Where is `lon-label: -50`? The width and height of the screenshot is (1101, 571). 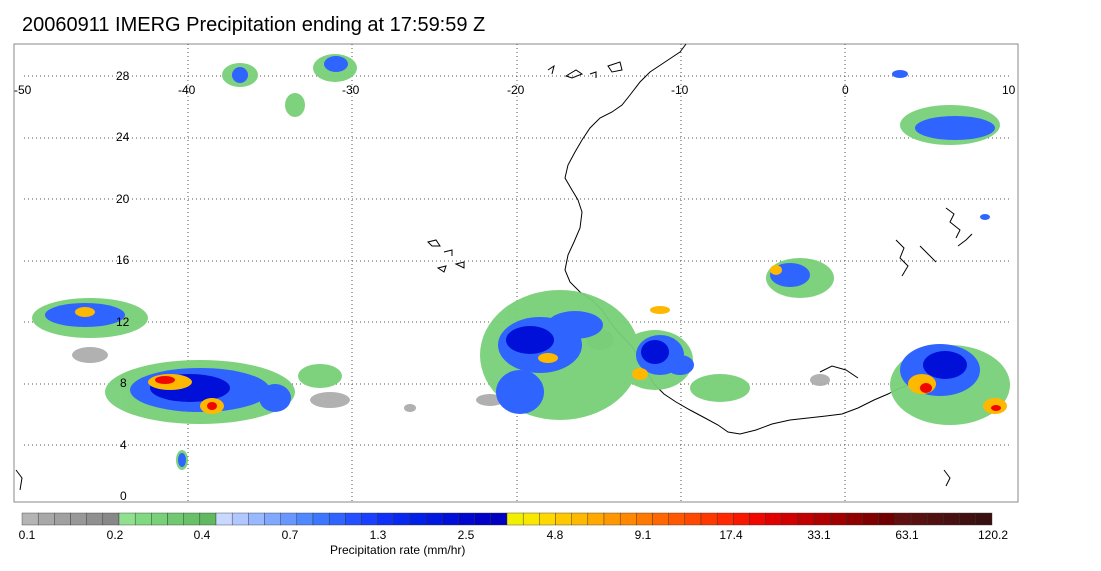
lon-label: -50 is located at coordinates (23, 90).